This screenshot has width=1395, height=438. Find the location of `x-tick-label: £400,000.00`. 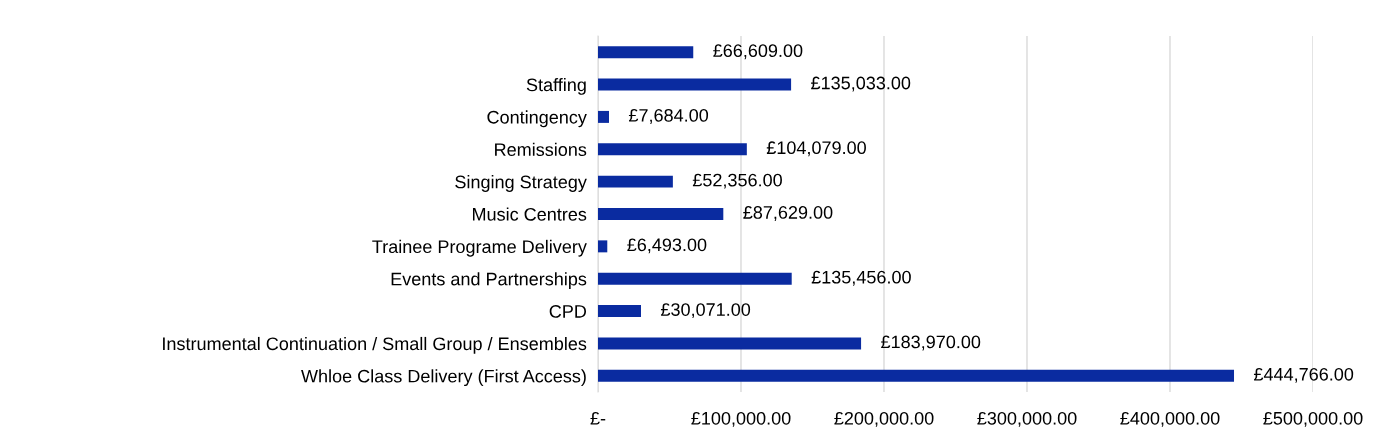

x-tick-label: £400,000.00 is located at coordinates (1170, 419).